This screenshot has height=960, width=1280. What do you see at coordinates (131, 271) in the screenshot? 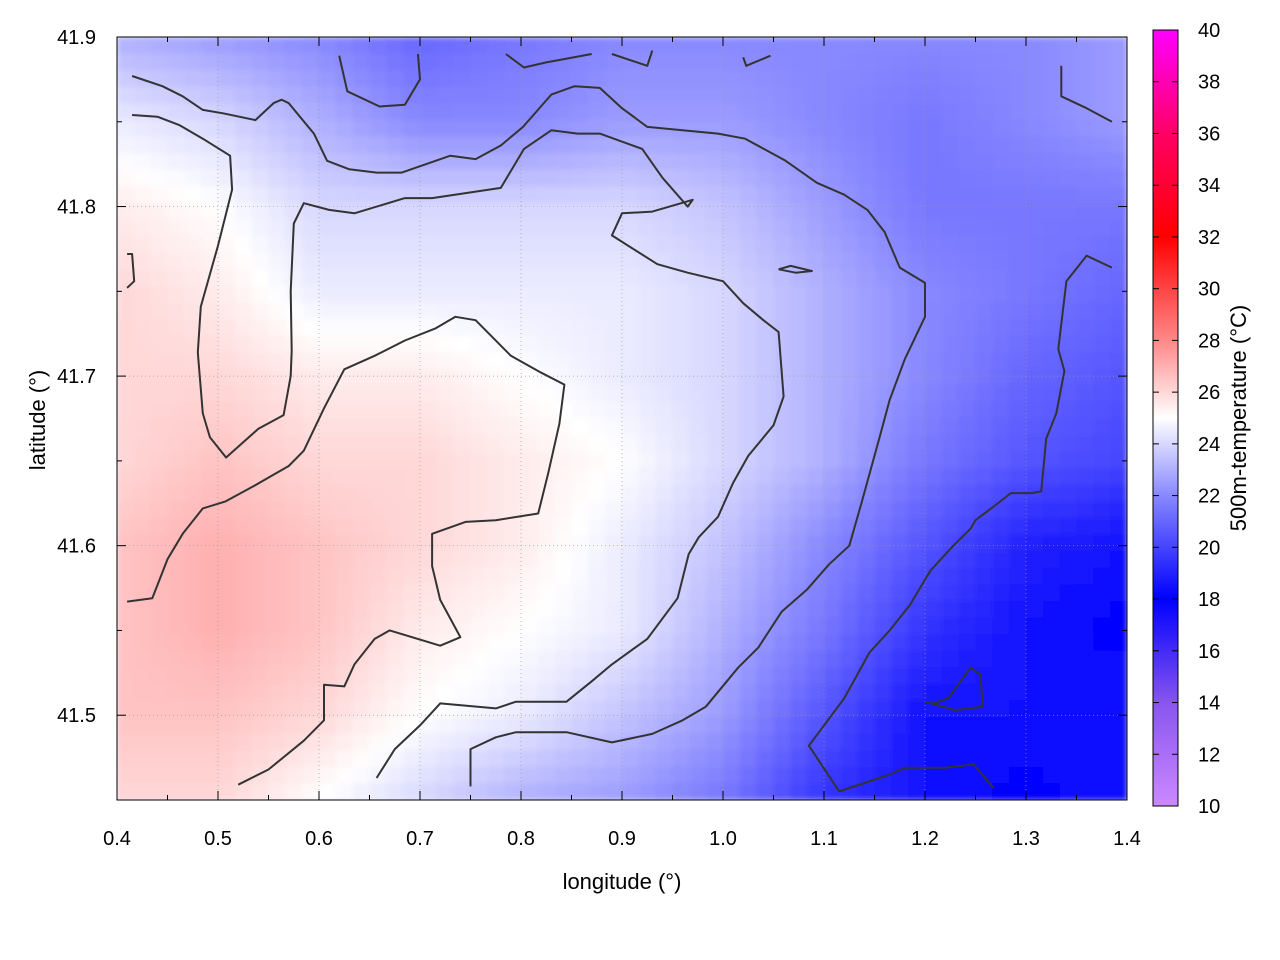
I see `contour-line` at bounding box center [131, 271].